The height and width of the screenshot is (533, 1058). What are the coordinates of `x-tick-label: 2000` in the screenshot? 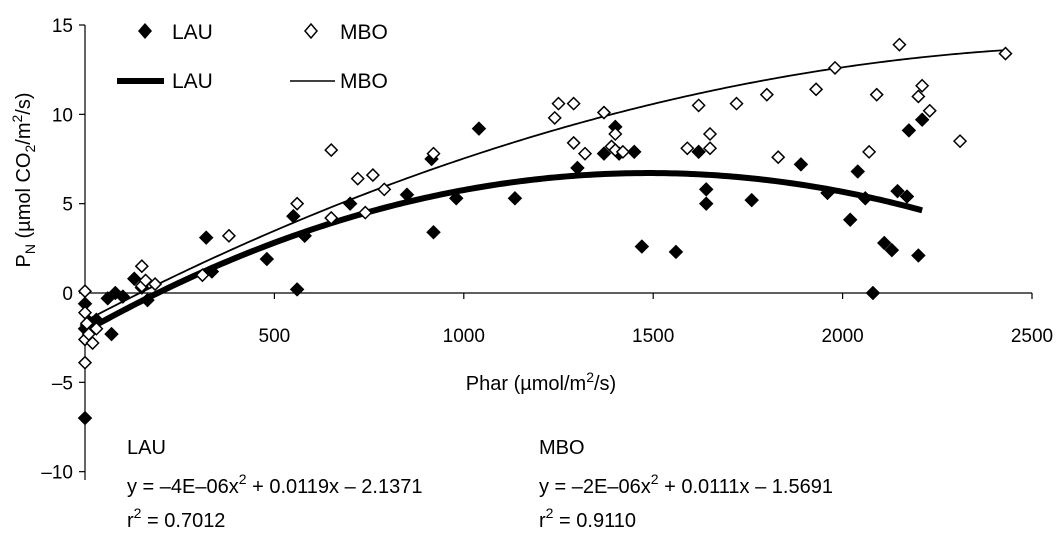 It's located at (842, 336).